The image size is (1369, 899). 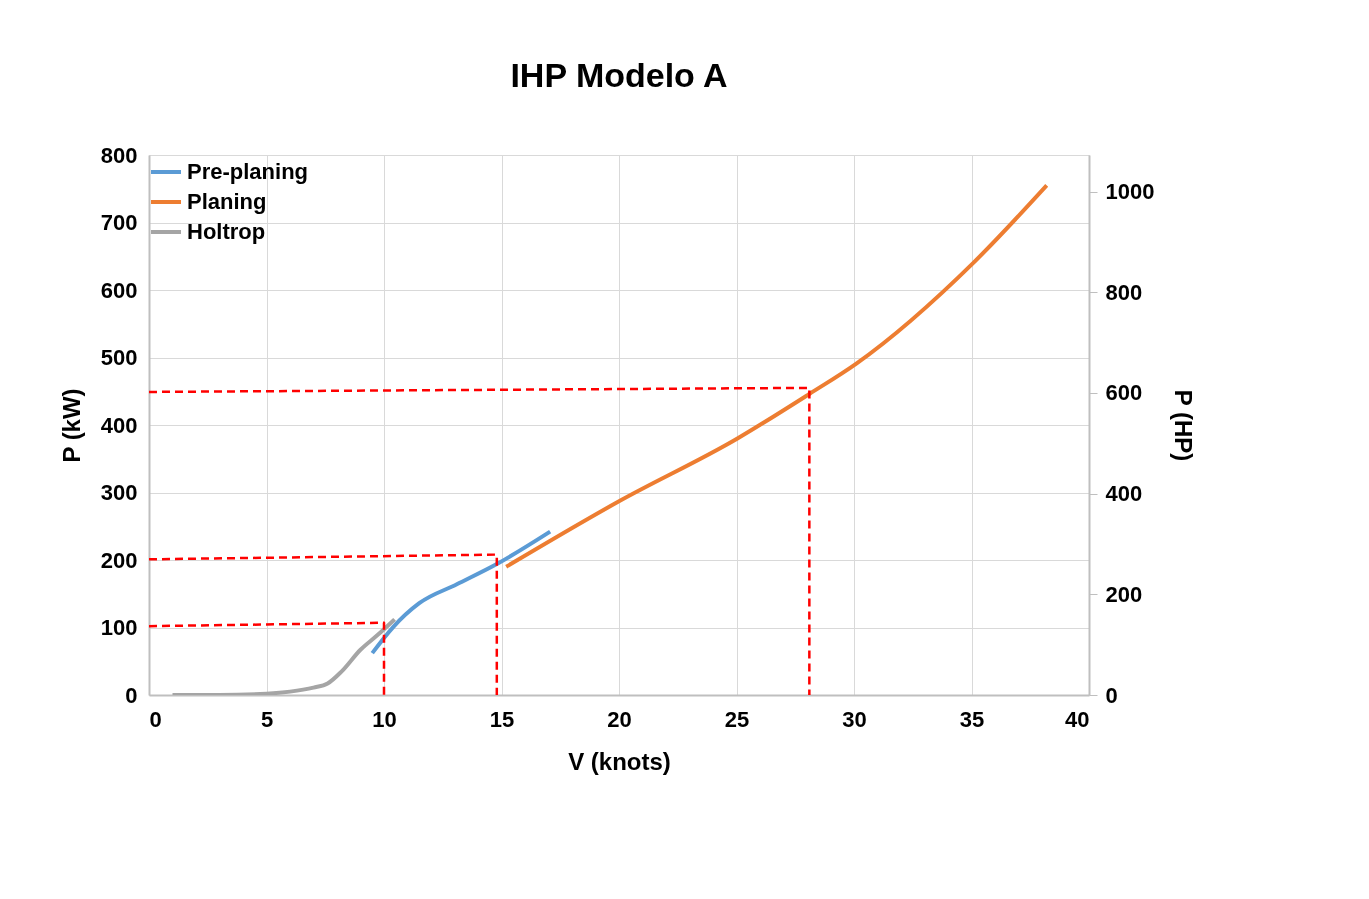 What do you see at coordinates (155, 719) in the screenshot?
I see `x-tick-label: 0` at bounding box center [155, 719].